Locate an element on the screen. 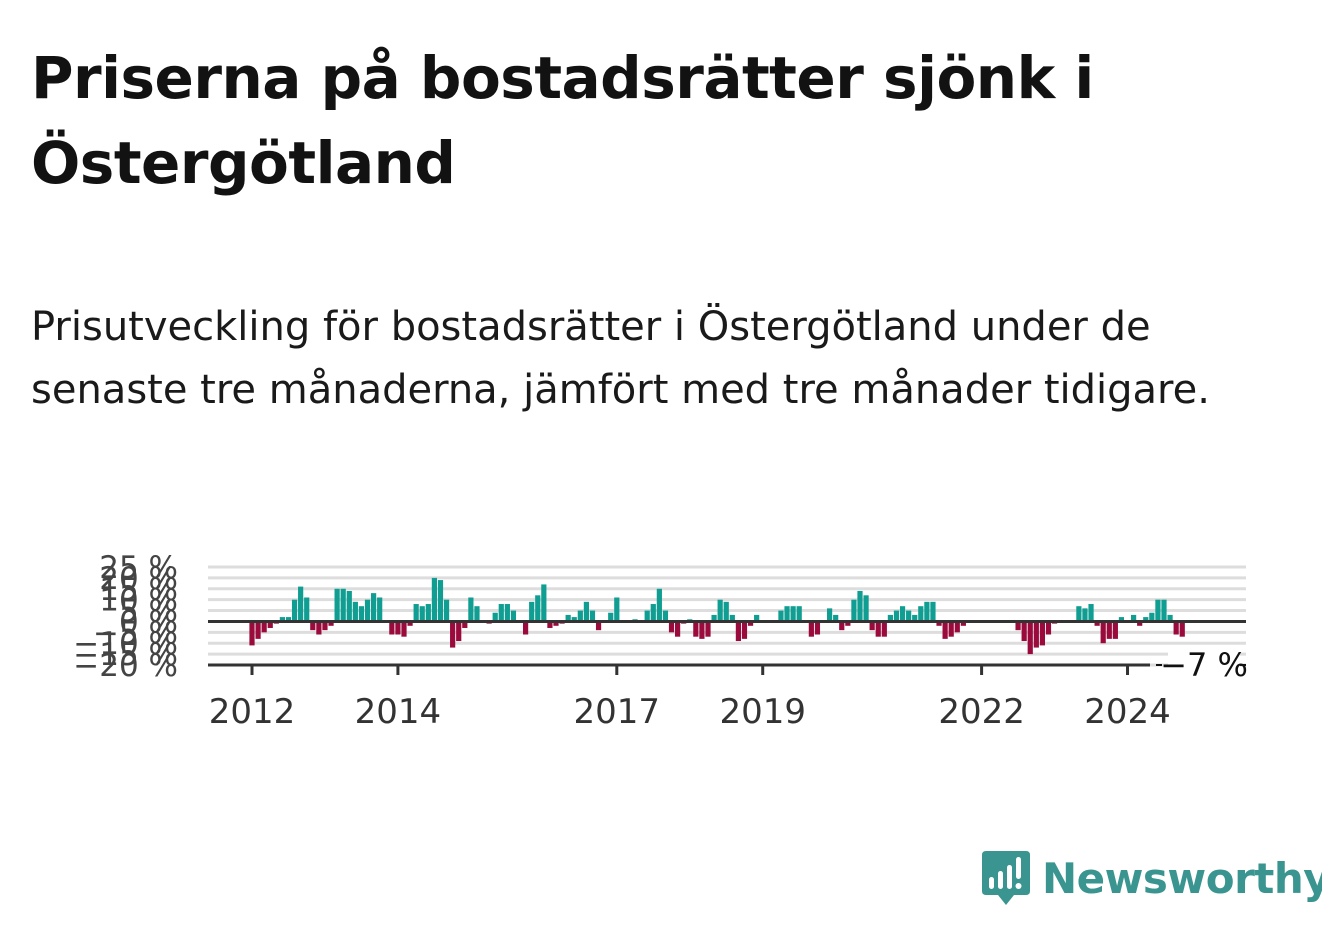  y-tick-label: −20 % is located at coordinates (125, 666).